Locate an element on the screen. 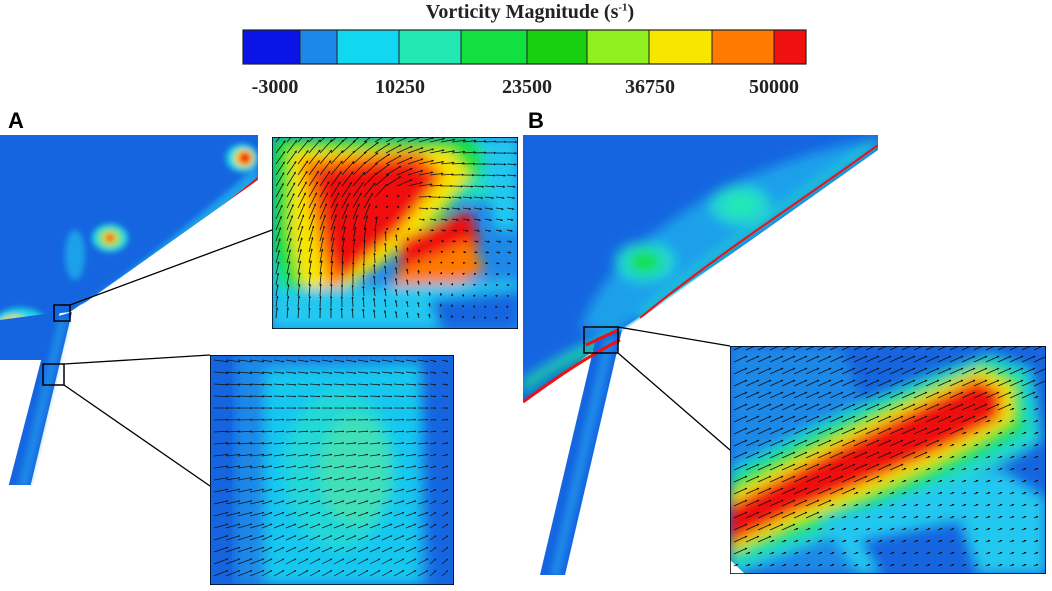 The image size is (1052, 591). colorbar-frame is located at coordinates (524, 47).